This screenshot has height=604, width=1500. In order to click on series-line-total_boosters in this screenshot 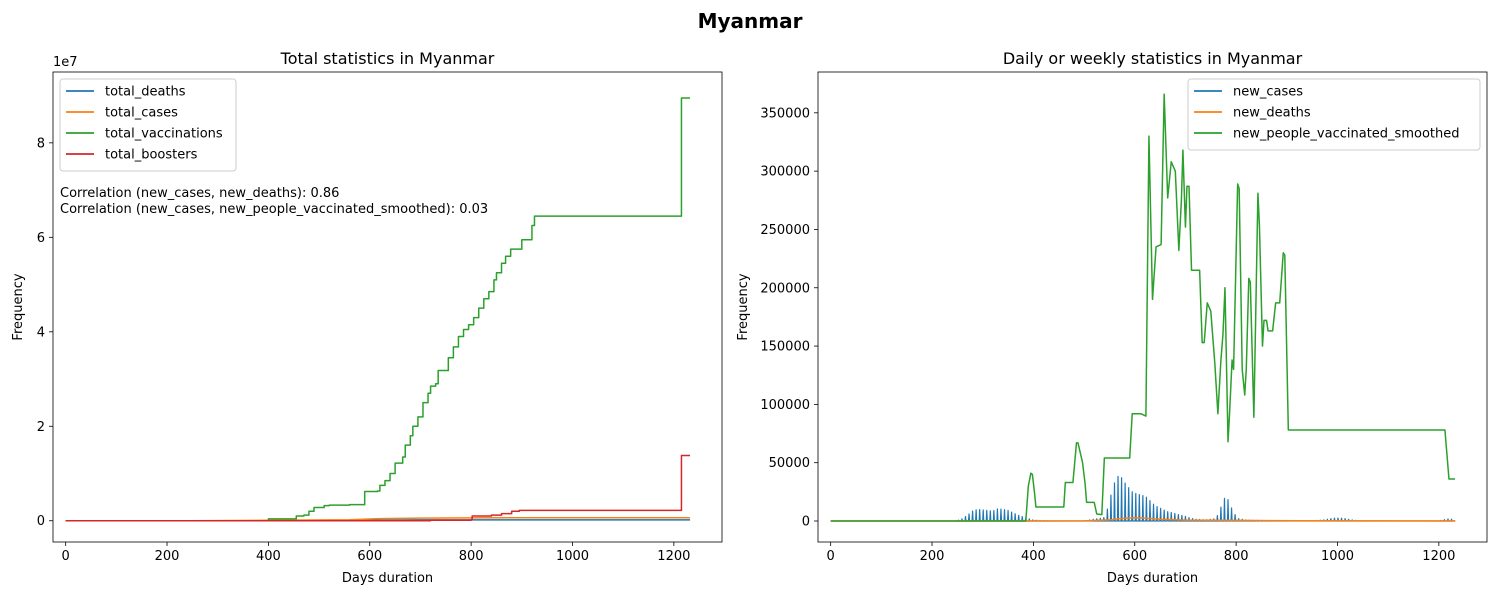, I will do `click(378, 488)`.